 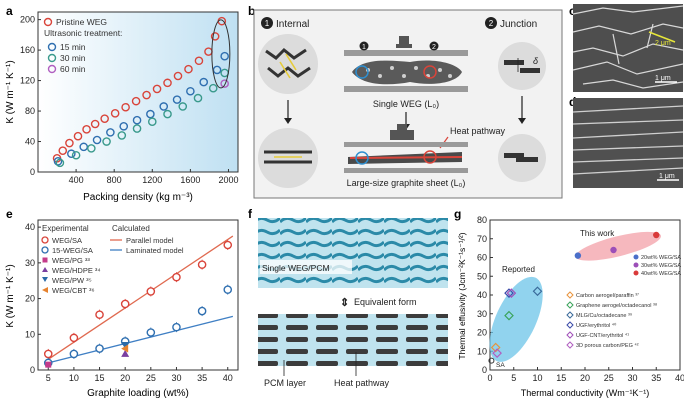 What do you see at coordinates (71, 260) in the screenshot?
I see `legend-label-weg-pg: WEG/PG ³³` at bounding box center [71, 260].